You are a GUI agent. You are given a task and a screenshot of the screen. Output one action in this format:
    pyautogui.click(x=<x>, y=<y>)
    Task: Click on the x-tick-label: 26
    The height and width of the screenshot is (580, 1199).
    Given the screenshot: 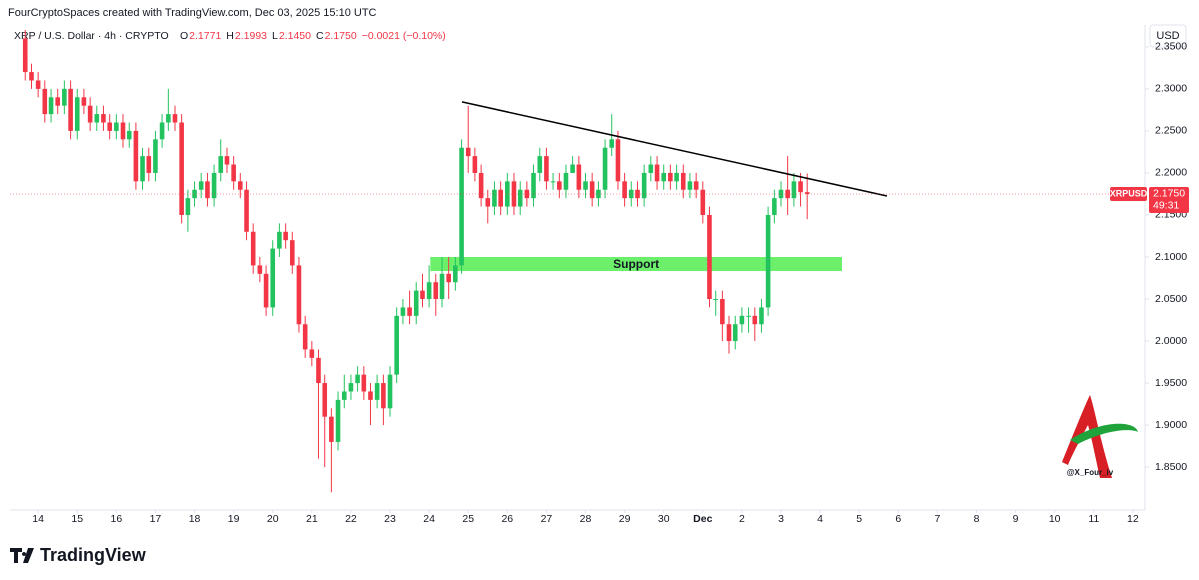 What is the action you would take?
    pyautogui.click(x=507, y=519)
    